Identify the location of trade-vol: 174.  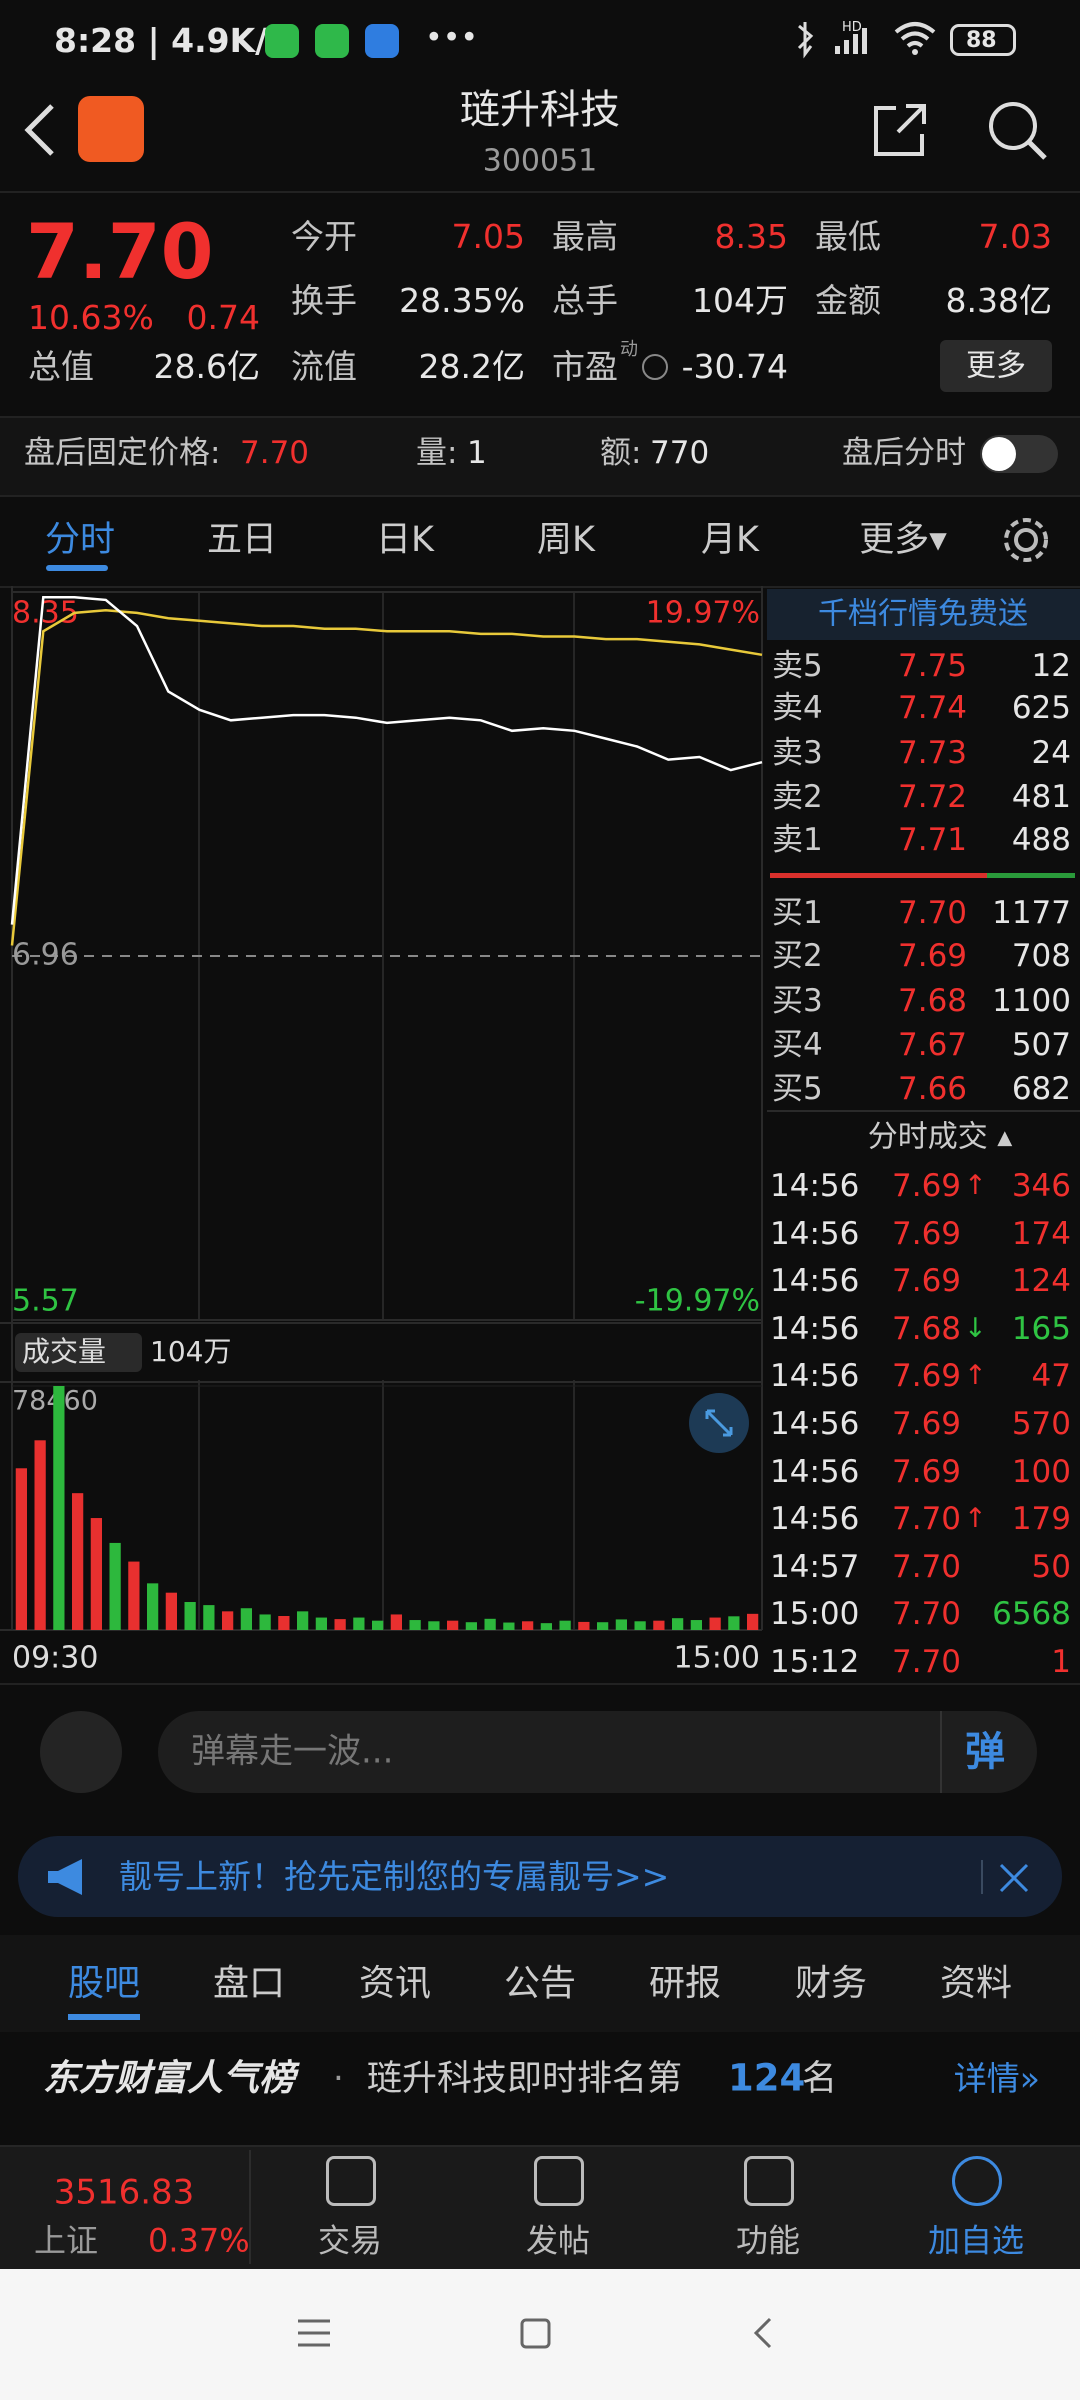
(1041, 1233).